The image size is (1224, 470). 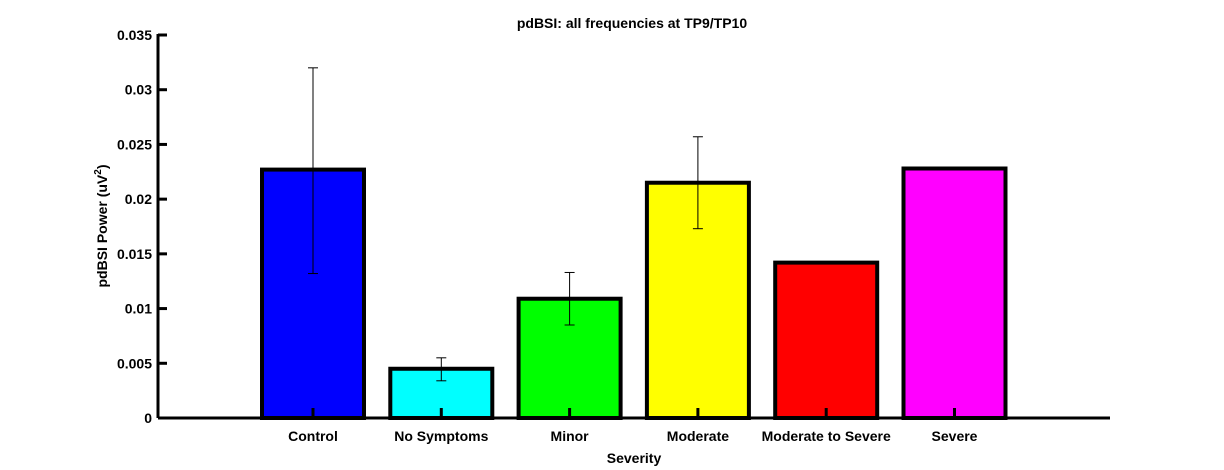 What do you see at coordinates (826, 436) in the screenshot?
I see `x-tick-label: Moderate to Severe` at bounding box center [826, 436].